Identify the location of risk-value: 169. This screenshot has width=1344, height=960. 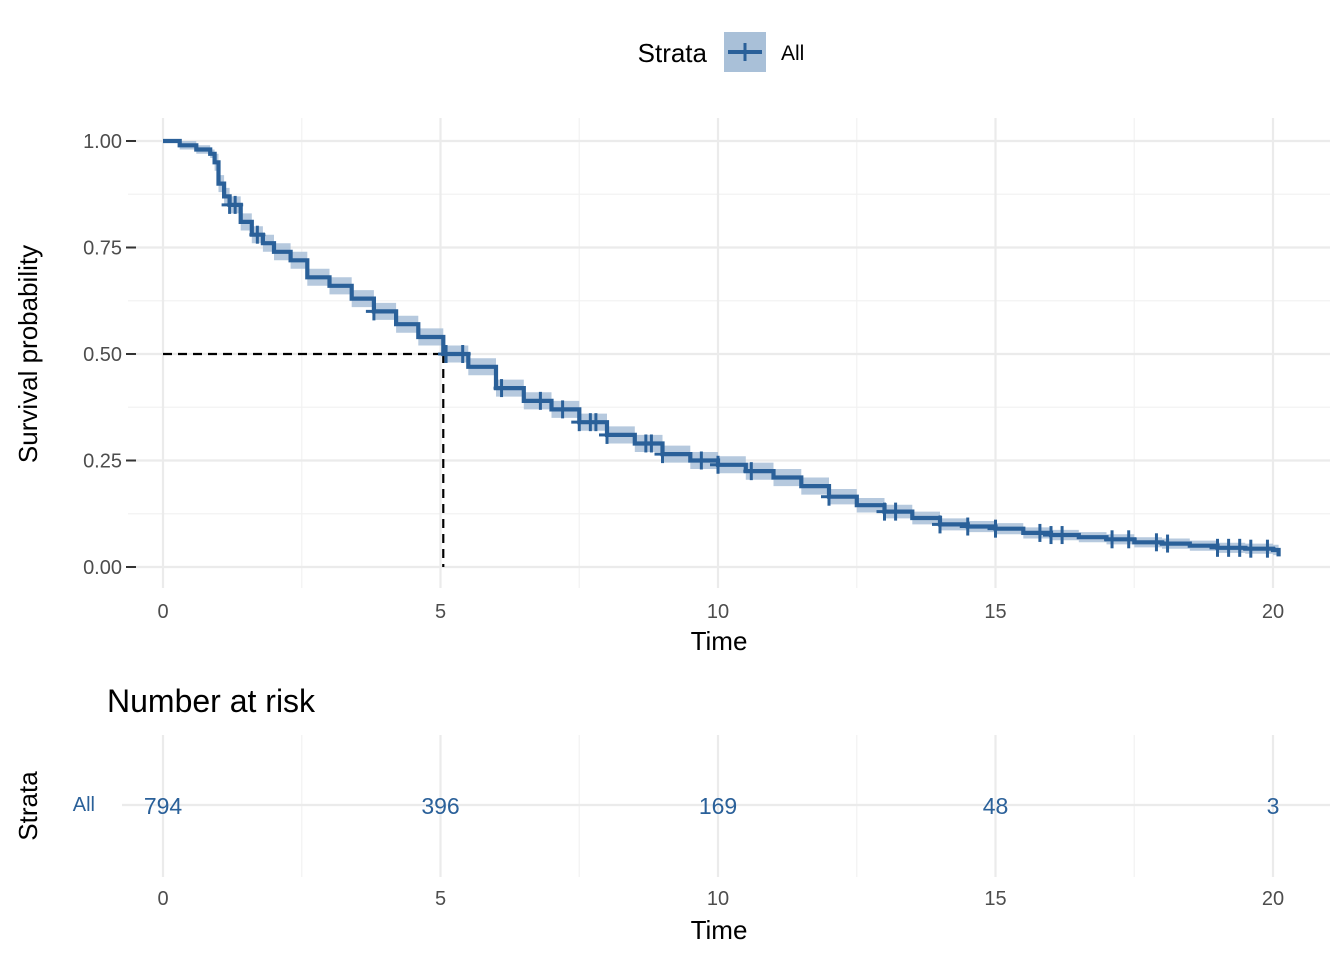
(718, 806).